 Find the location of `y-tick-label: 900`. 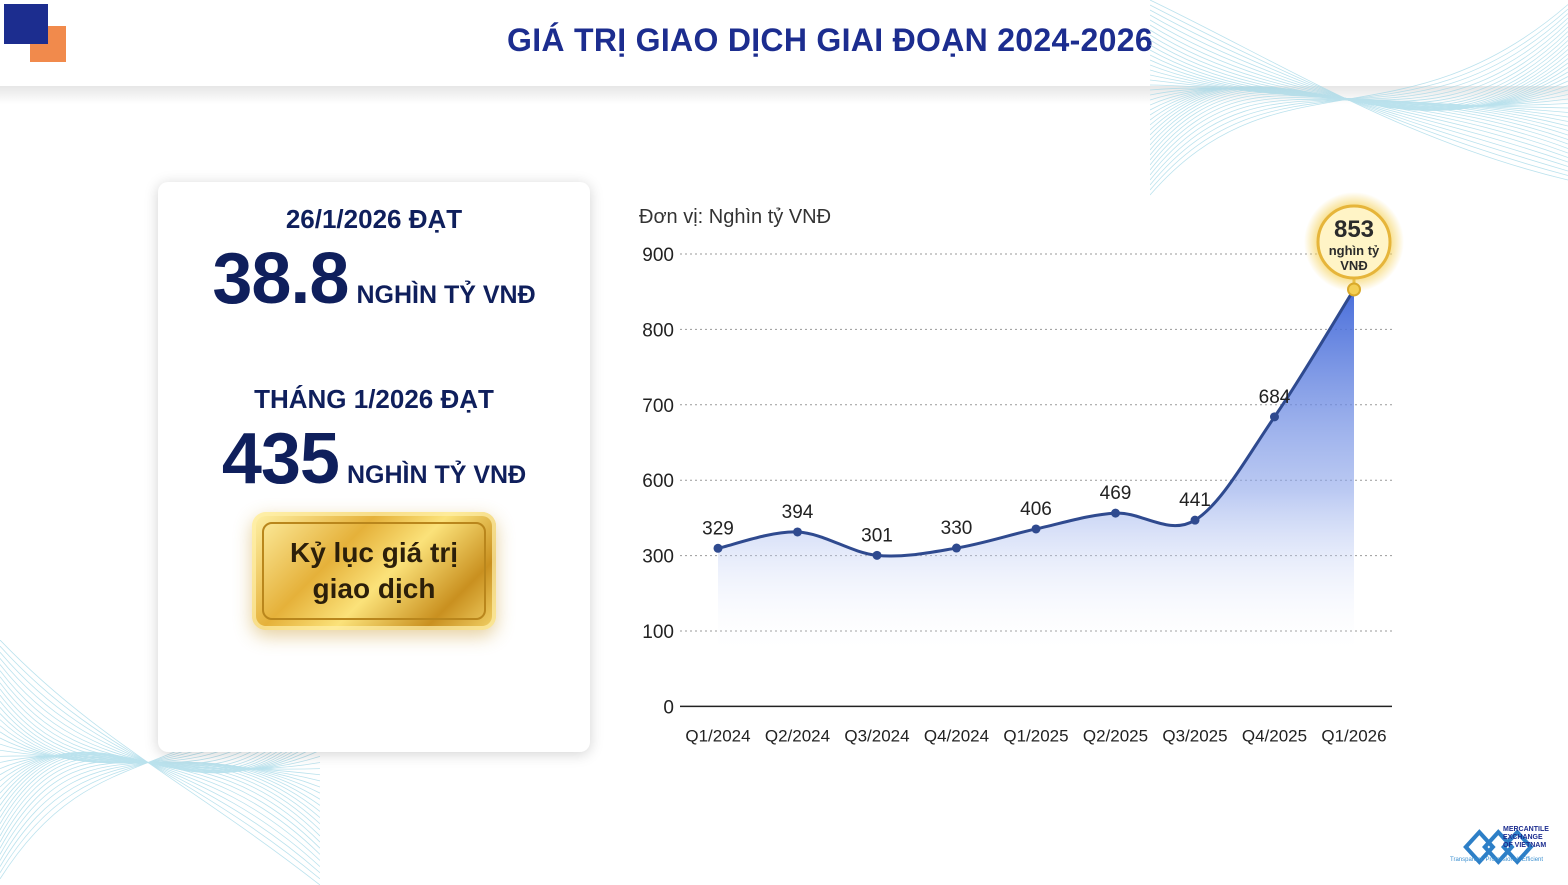

y-tick-label: 900 is located at coordinates (658, 255).